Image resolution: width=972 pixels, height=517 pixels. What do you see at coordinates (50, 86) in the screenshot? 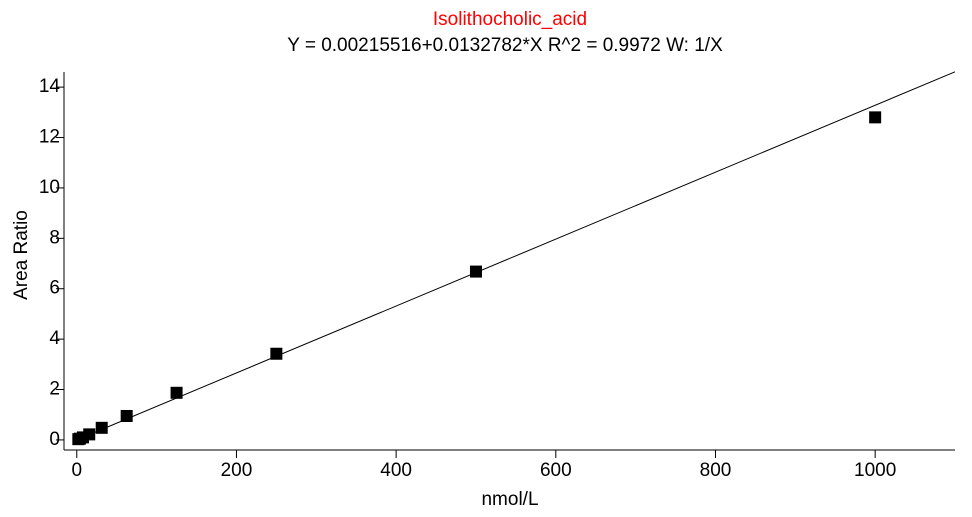
I see `y-tick-label: 14` at bounding box center [50, 86].